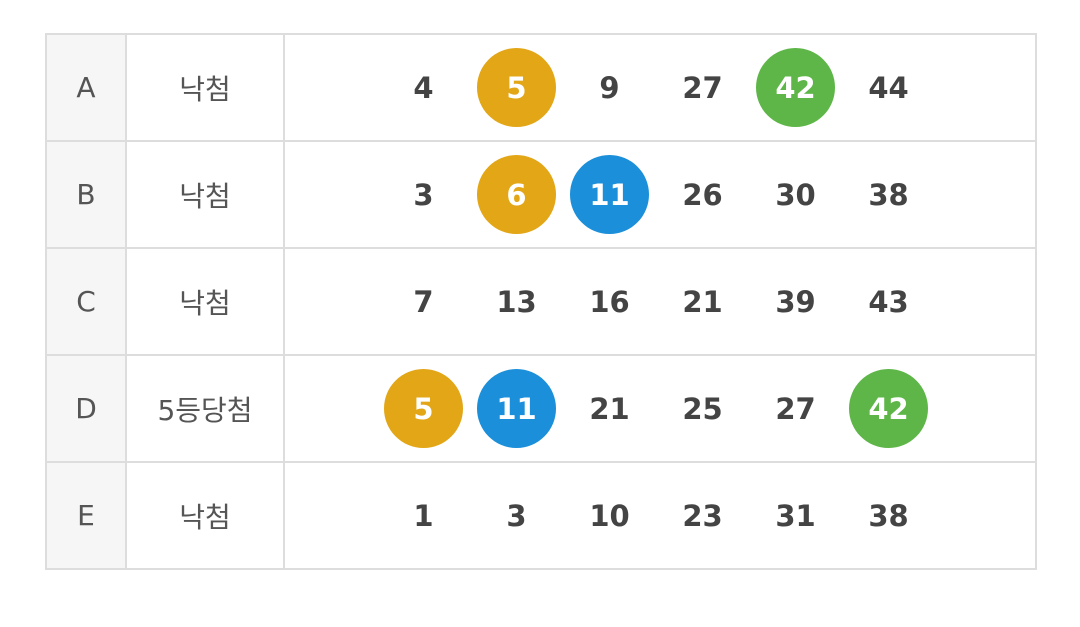 The image size is (1080, 627). I want to click on row-label: E, so click(86, 515).